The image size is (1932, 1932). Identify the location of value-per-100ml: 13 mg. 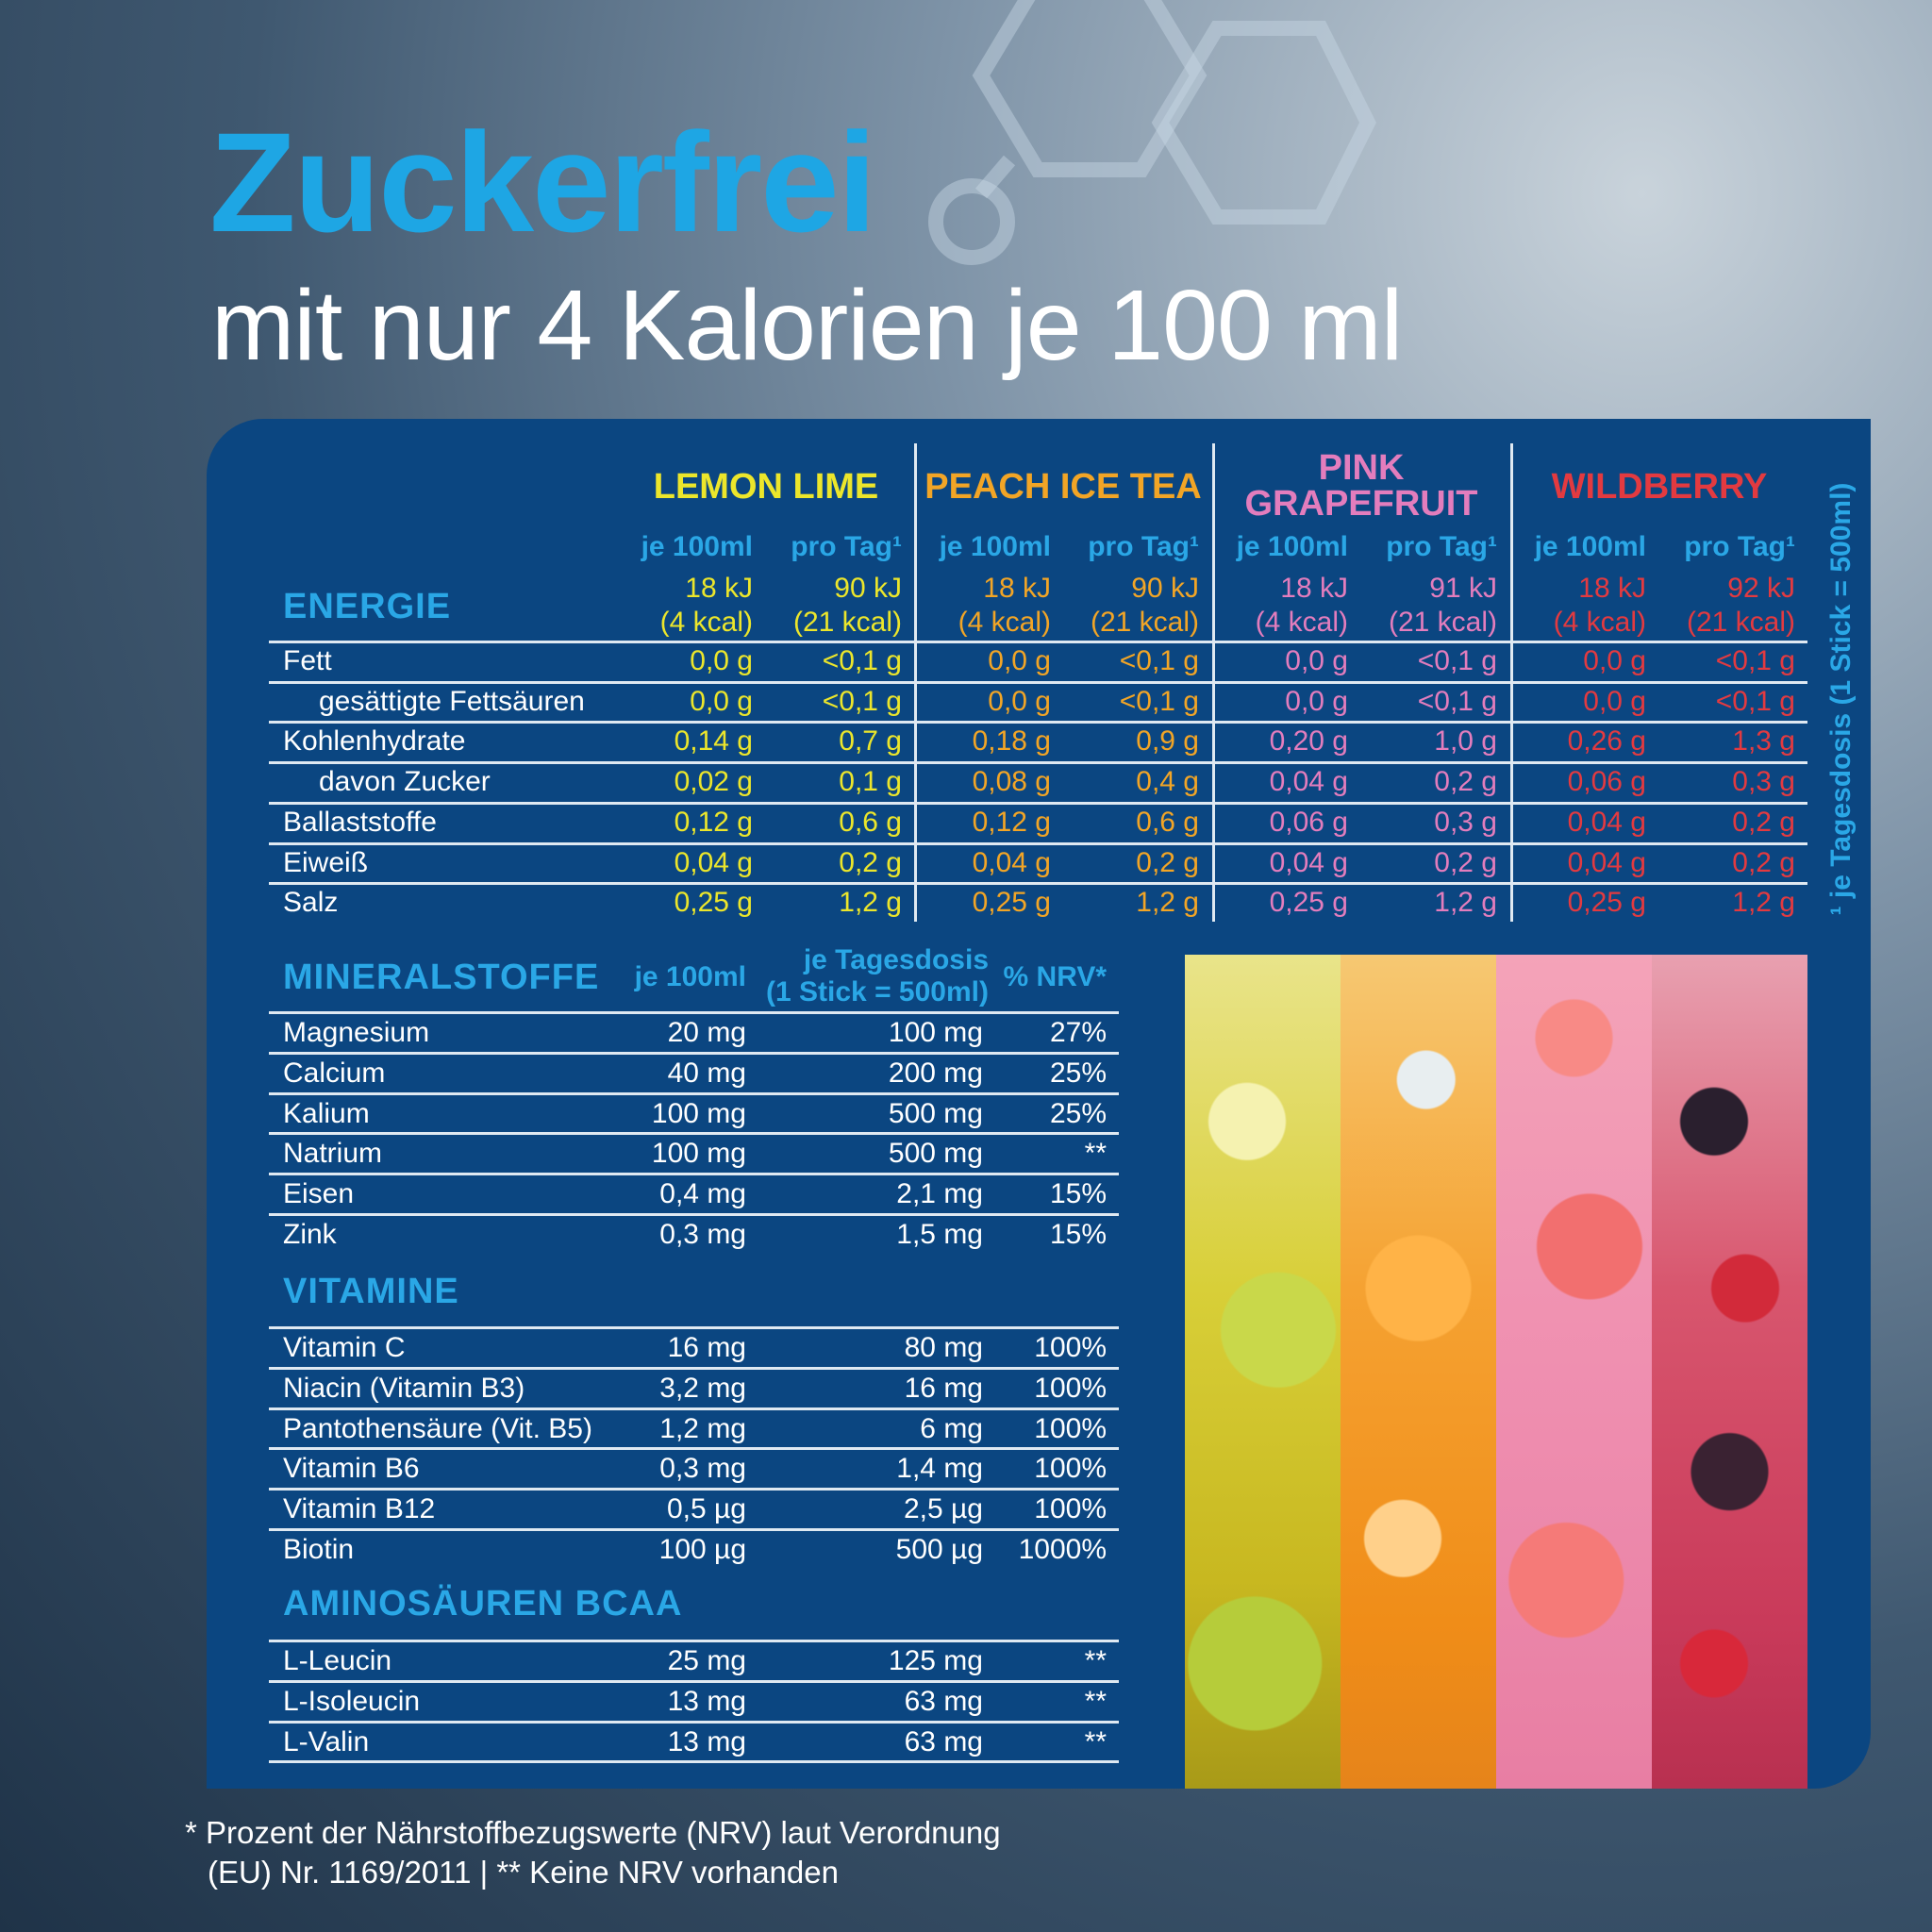
(707, 1741).